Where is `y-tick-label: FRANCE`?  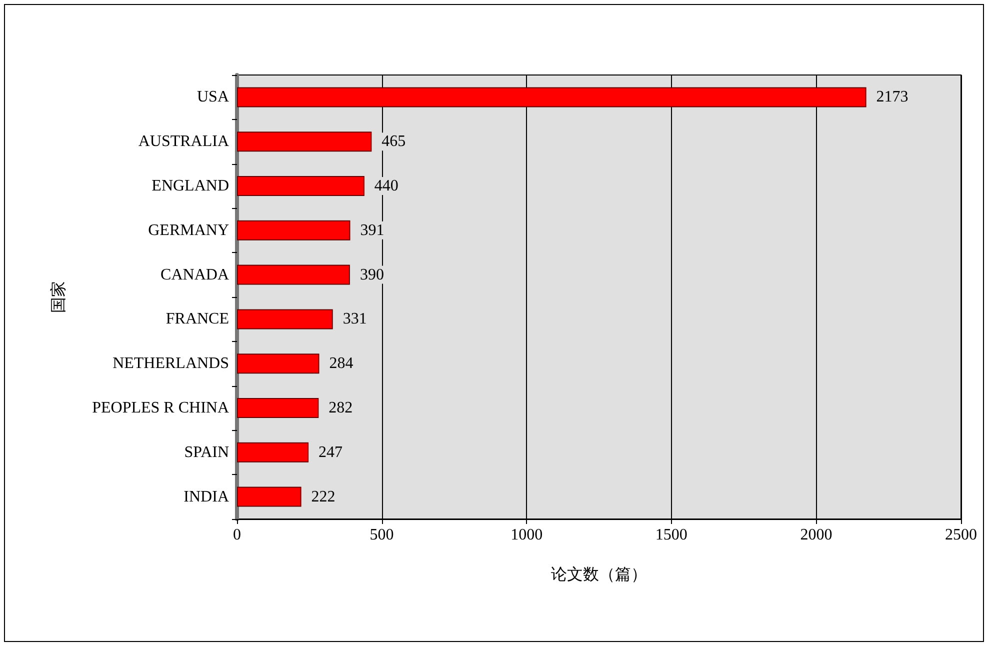
y-tick-label: FRANCE is located at coordinates (197, 319).